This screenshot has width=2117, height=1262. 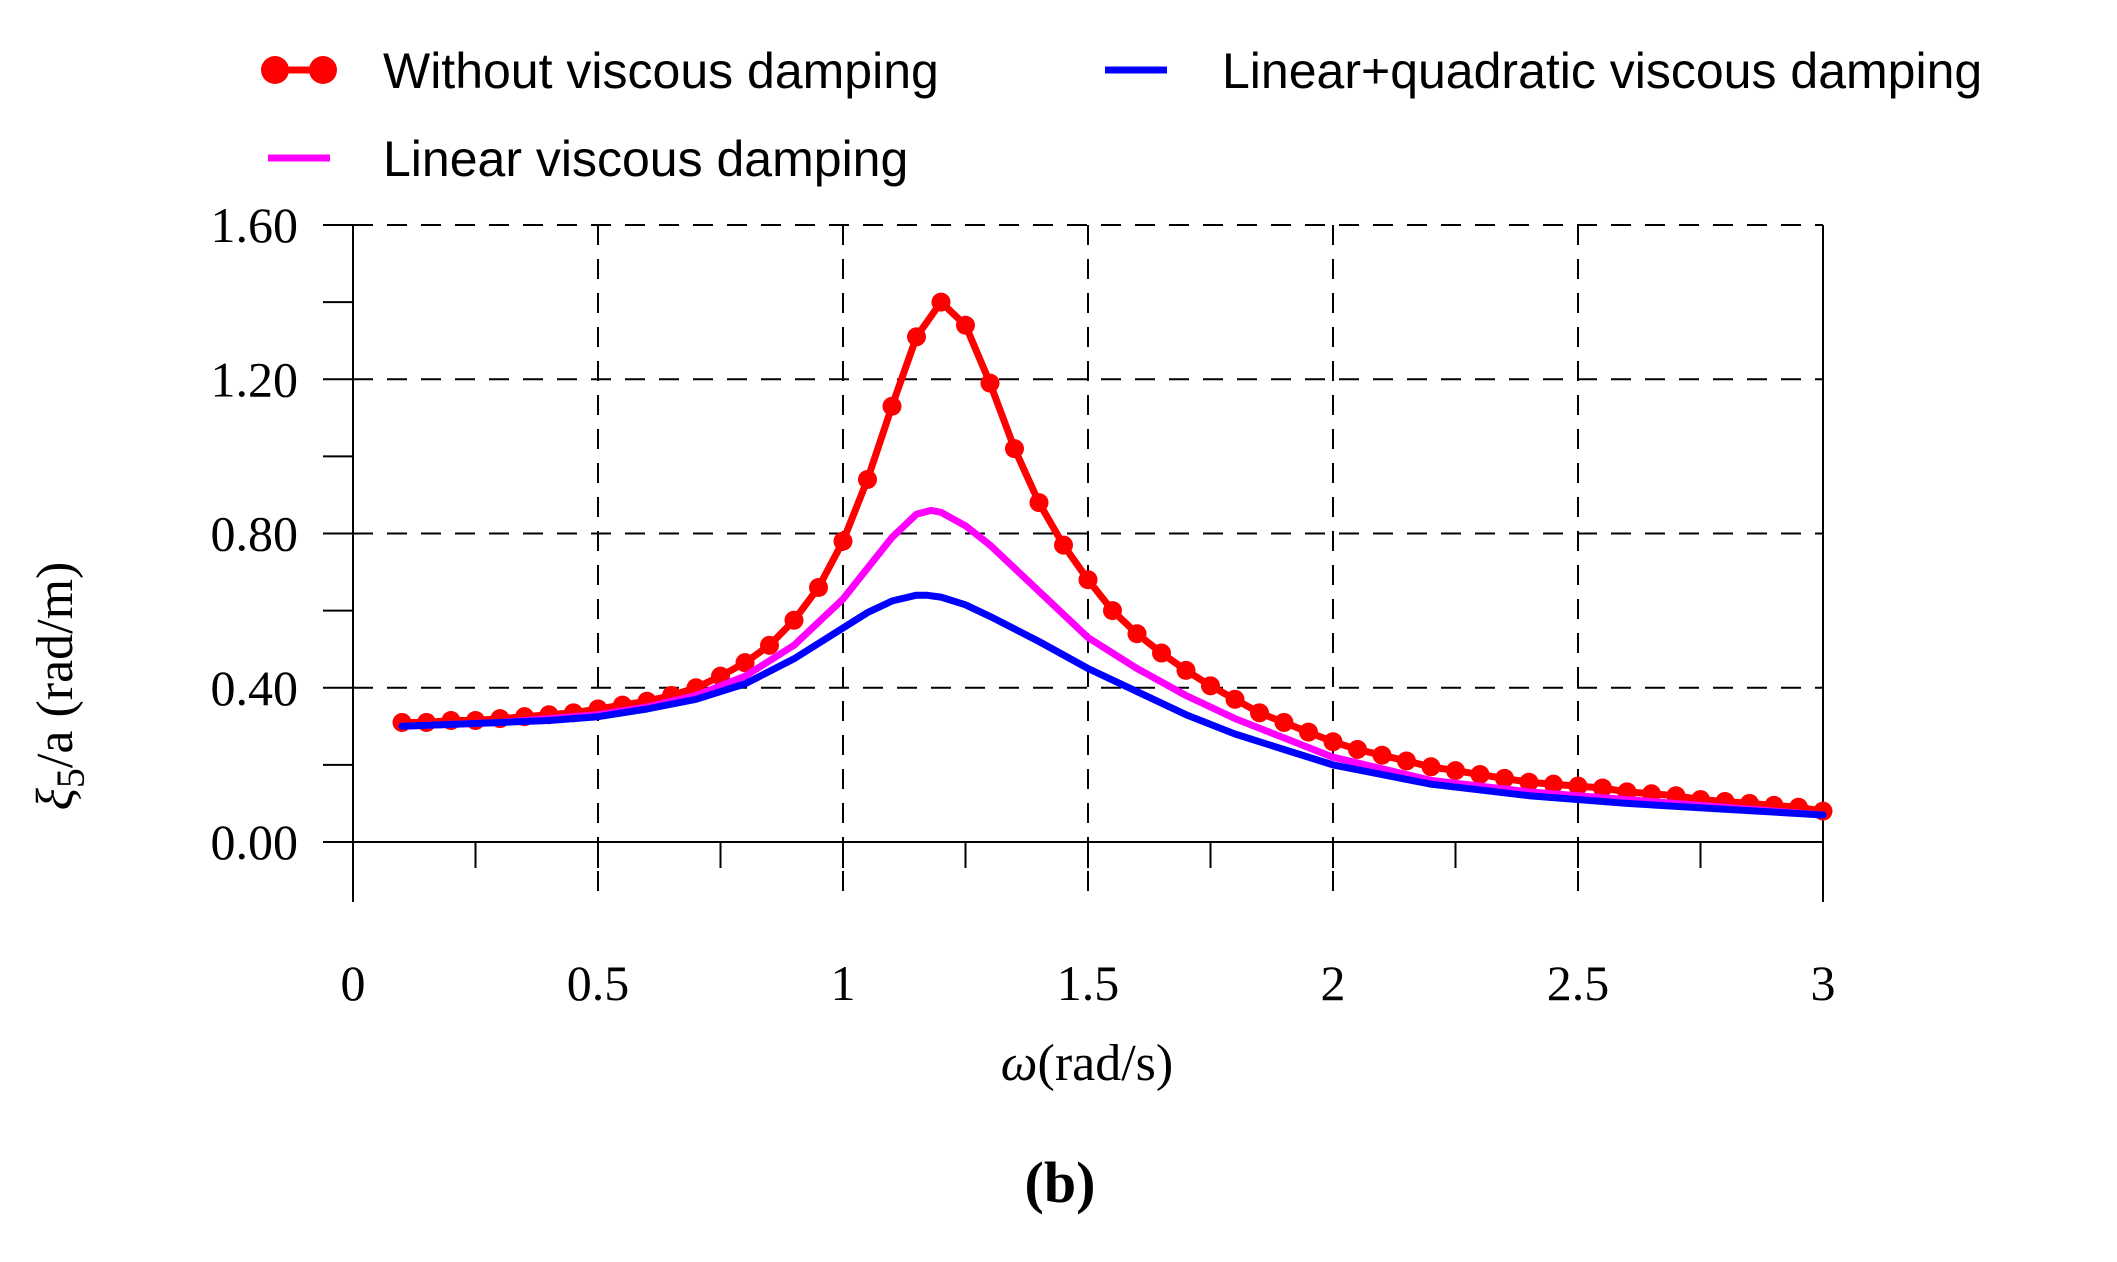 I want to click on x-axis-title: ω(rad/s), so click(x=1087, y=1063).